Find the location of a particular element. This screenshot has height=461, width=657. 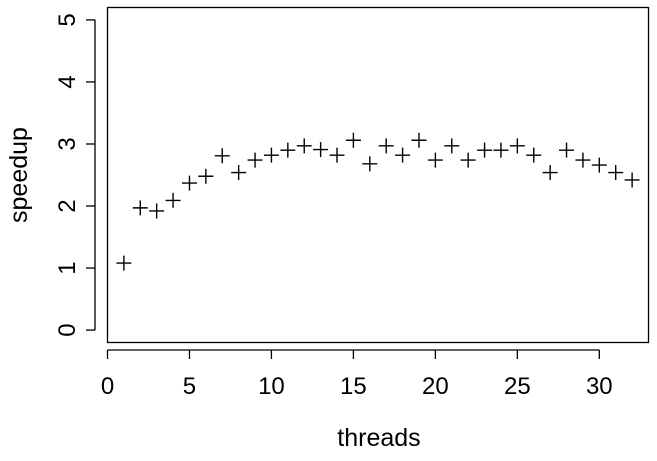

x-axis-title: threads is located at coordinates (378, 438).